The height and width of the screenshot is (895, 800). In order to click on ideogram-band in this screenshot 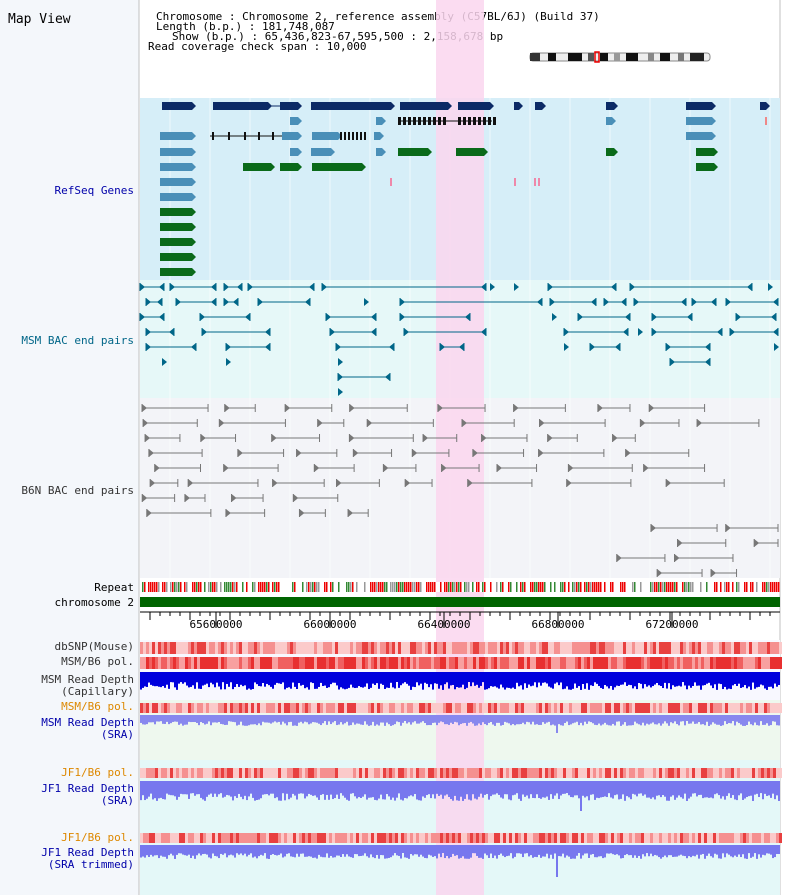, I will do `click(651, 57)`.